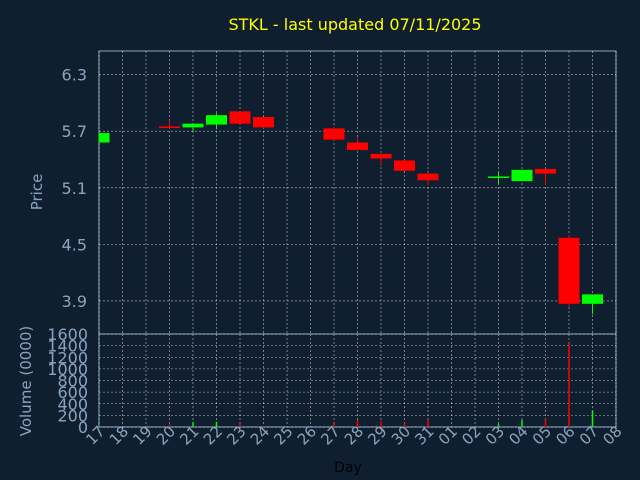  Describe the element at coordinates (83, 427) in the screenshot. I see `volume-tick-label: 0` at that location.